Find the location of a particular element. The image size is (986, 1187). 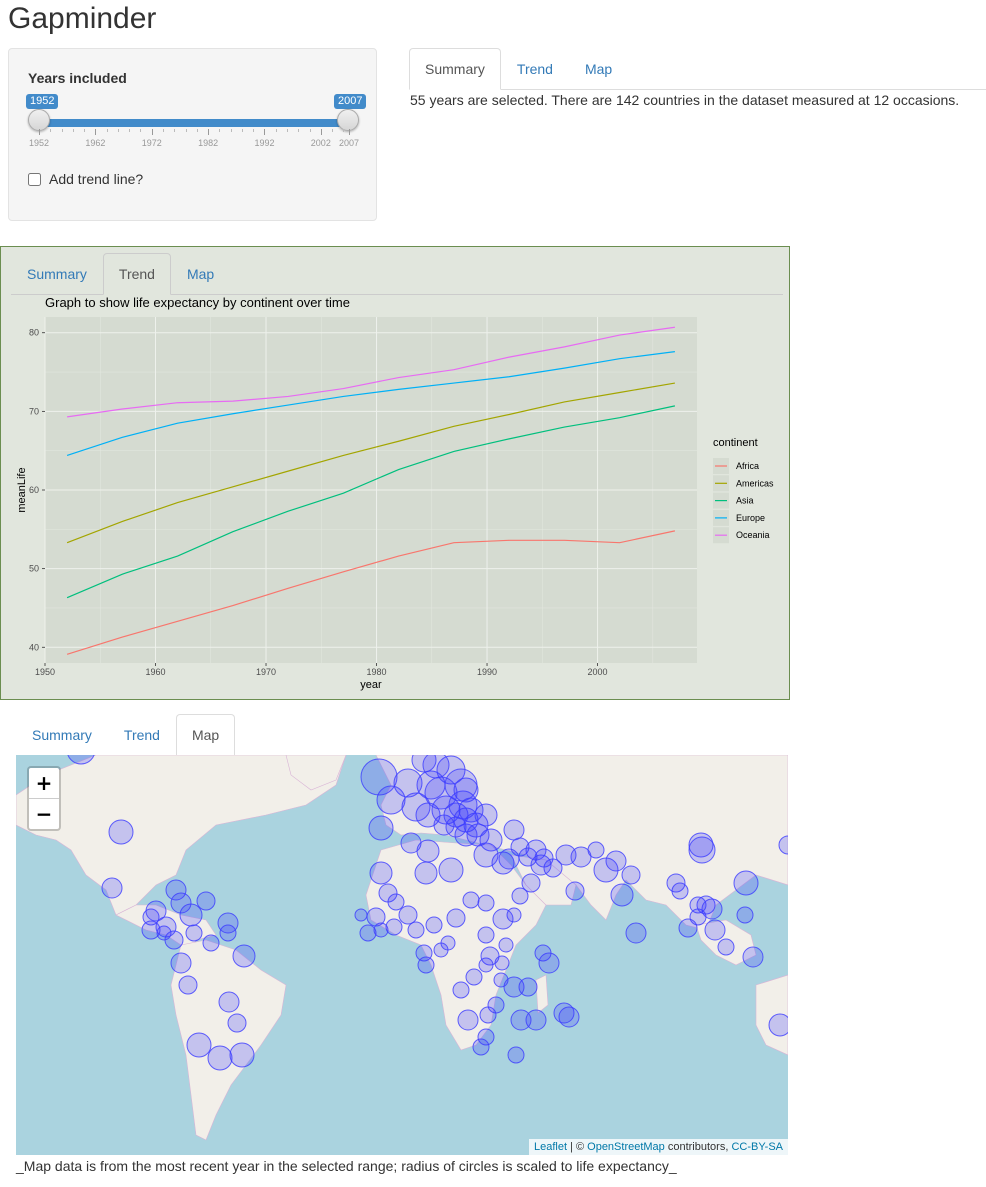

zoom-out-button: − is located at coordinates (44, 814).